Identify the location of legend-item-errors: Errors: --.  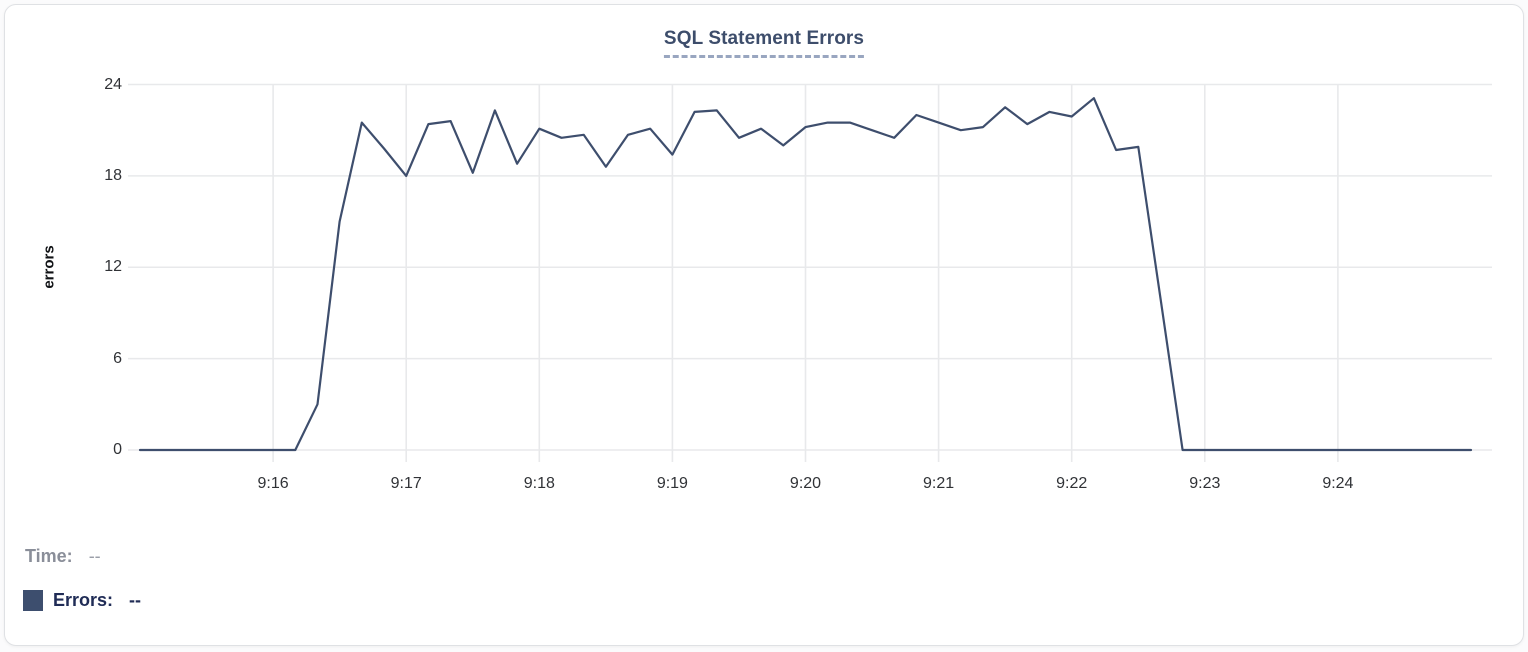
(82, 600).